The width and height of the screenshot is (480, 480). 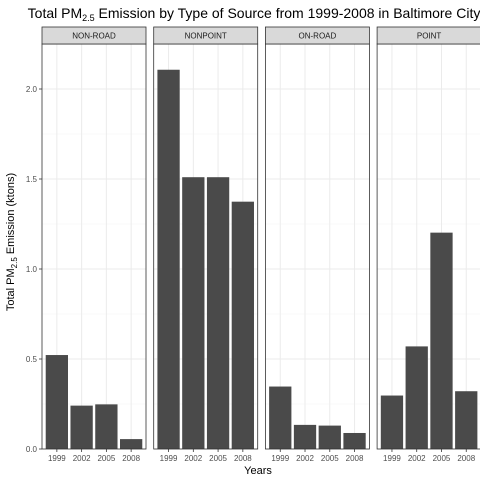 What do you see at coordinates (441, 340) in the screenshot?
I see `bar-point-2005` at bounding box center [441, 340].